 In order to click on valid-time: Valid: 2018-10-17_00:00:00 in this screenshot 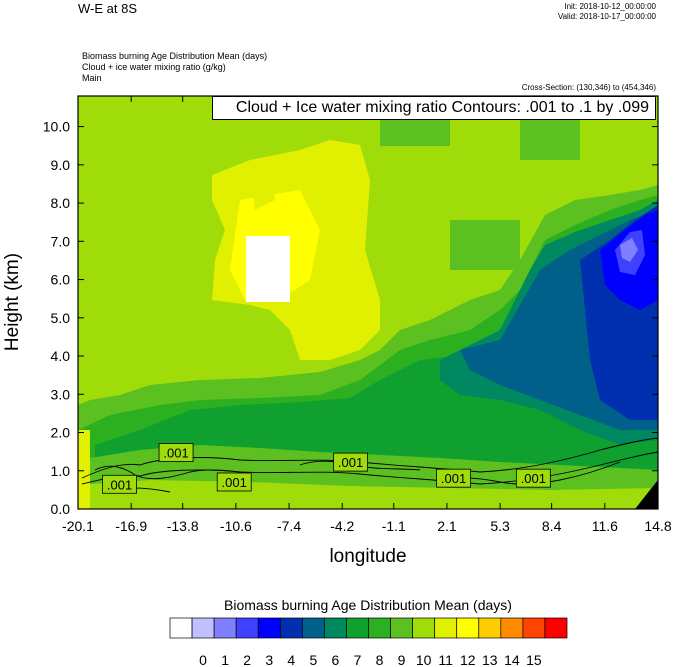, I will do `click(606, 16)`.